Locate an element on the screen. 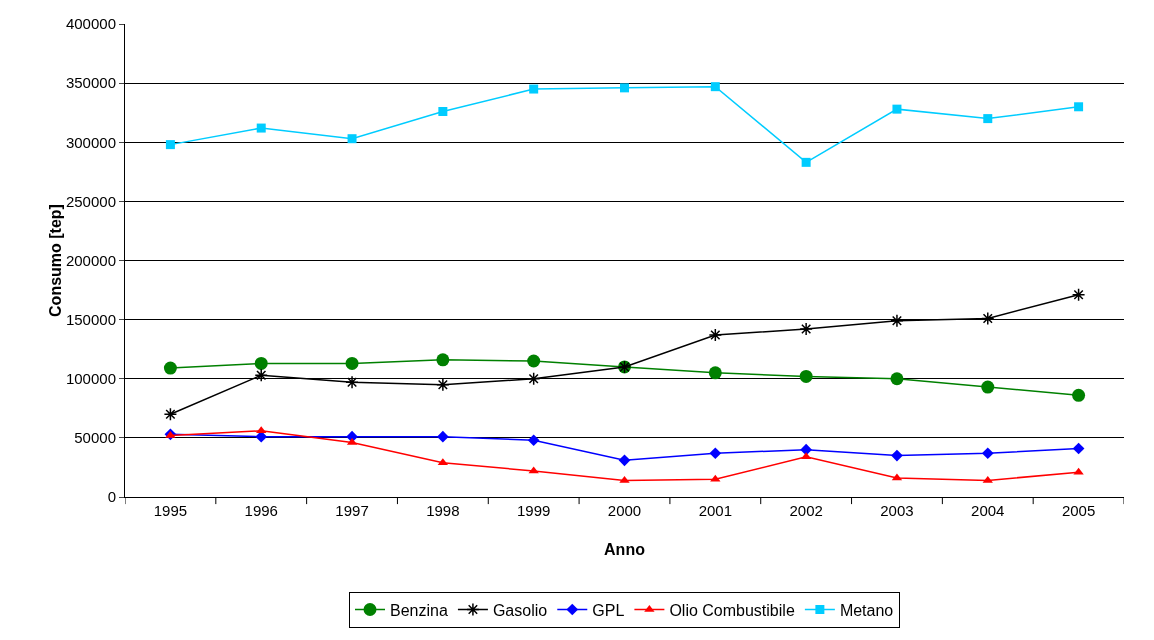 Image resolution: width=1154 pixels, height=640 pixels. x-axis-title: Anno is located at coordinates (625, 549).